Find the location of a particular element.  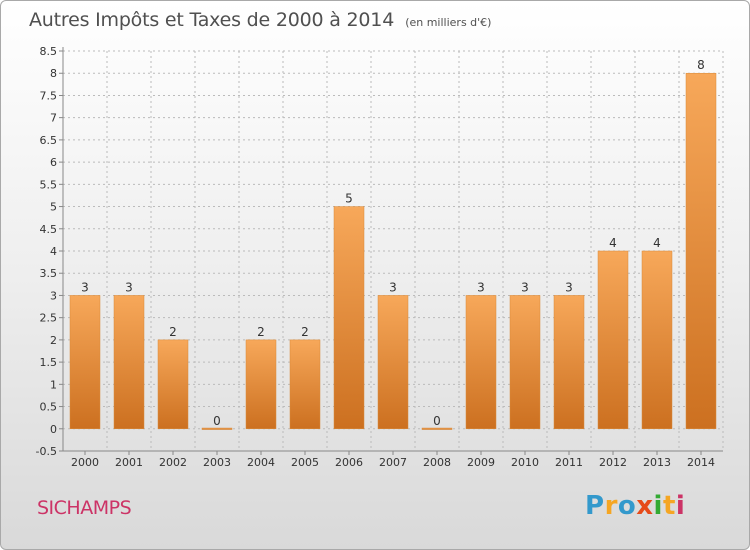

x-tick-label: 2006 is located at coordinates (349, 462).